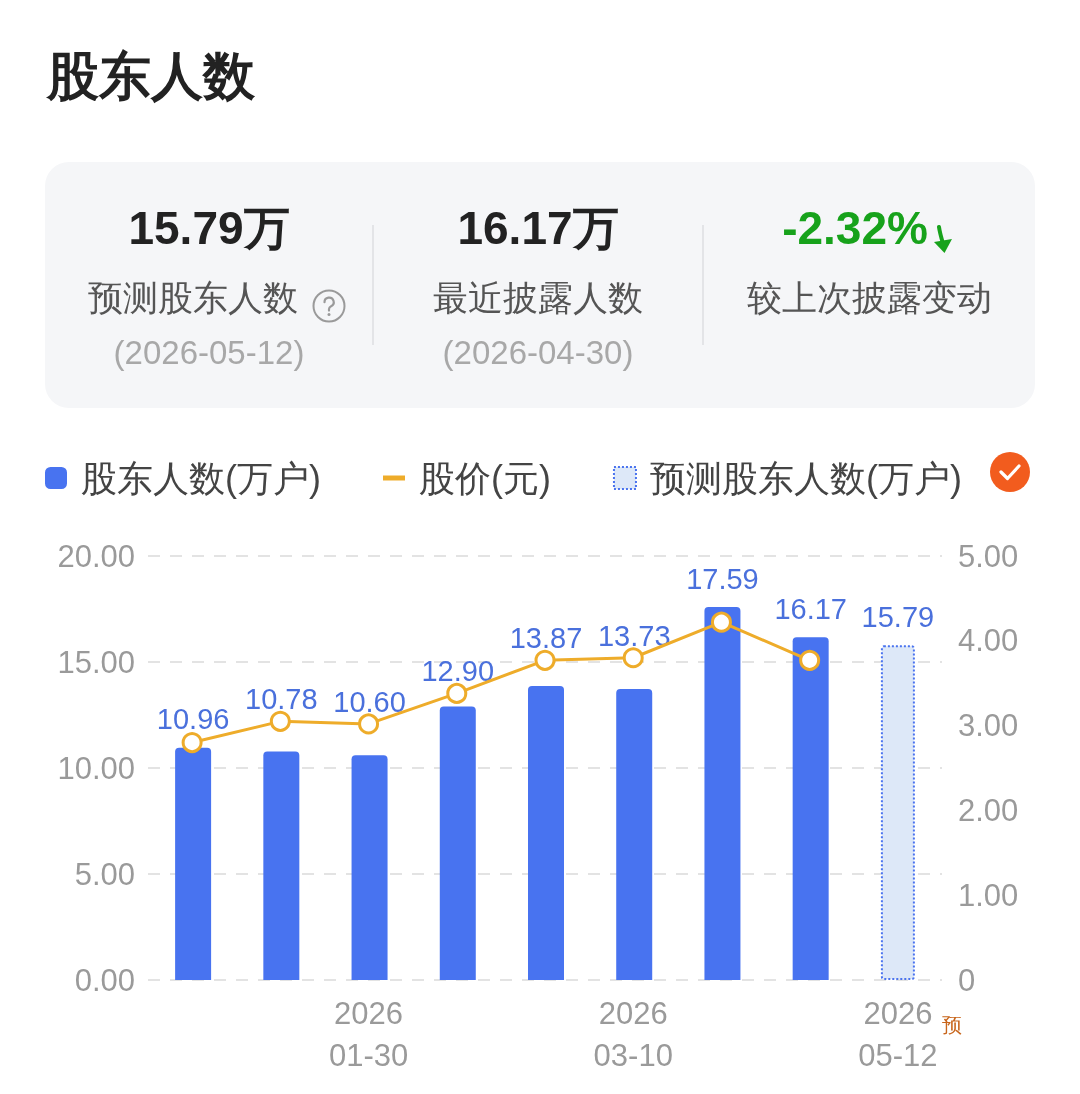 The height and width of the screenshot is (1094, 1080). Describe the element at coordinates (869, 297) in the screenshot. I see `text: 较上次披露变动` at that location.